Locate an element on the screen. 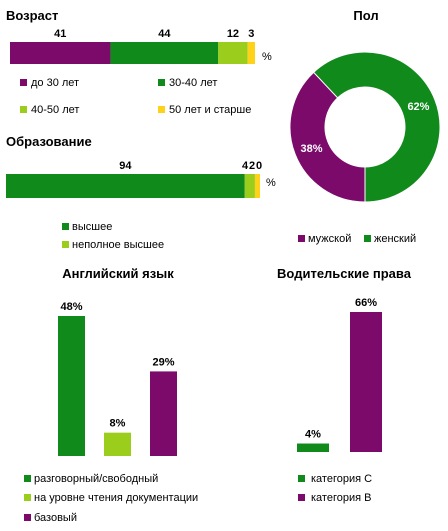 Image resolution: width=448 pixels, height=531 pixels. english-bar-value-label: 48% is located at coordinates (71, 307).